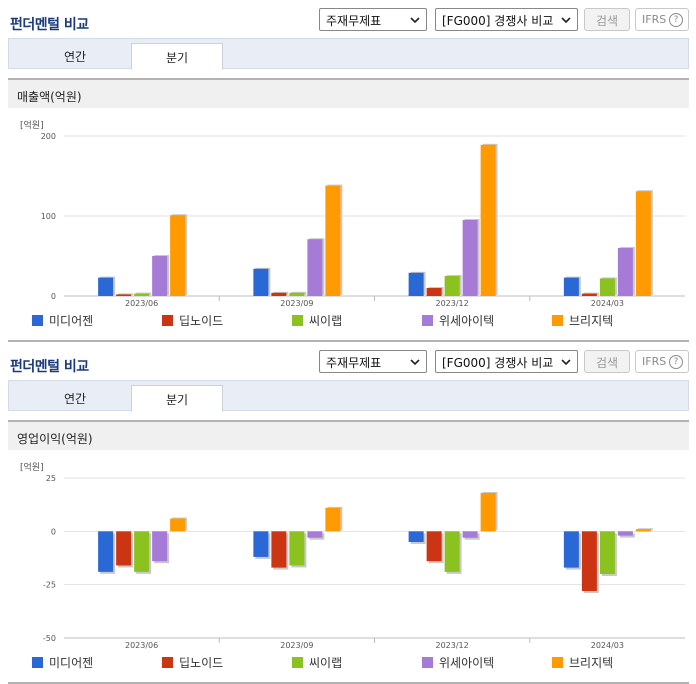 This screenshot has width=696, height=684. What do you see at coordinates (591, 321) in the screenshot?
I see `legend-label: 브리지텍` at bounding box center [591, 321].